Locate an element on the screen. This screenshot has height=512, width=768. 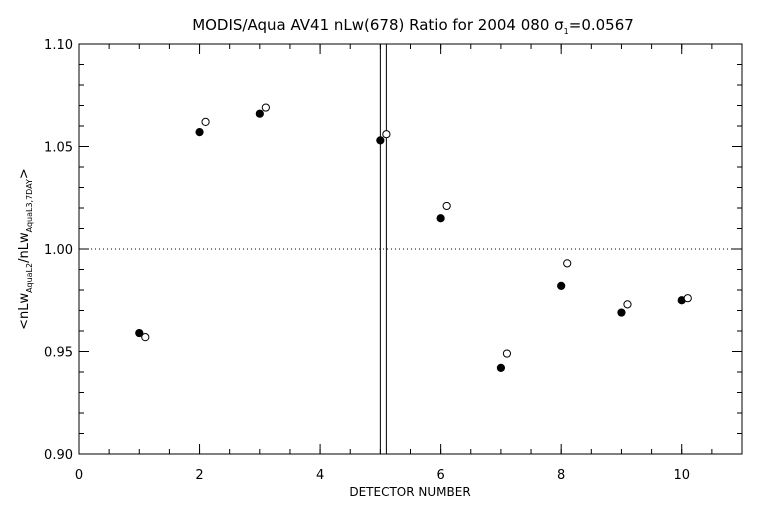
y-label-mid: /nLw is located at coordinates (24, 247).